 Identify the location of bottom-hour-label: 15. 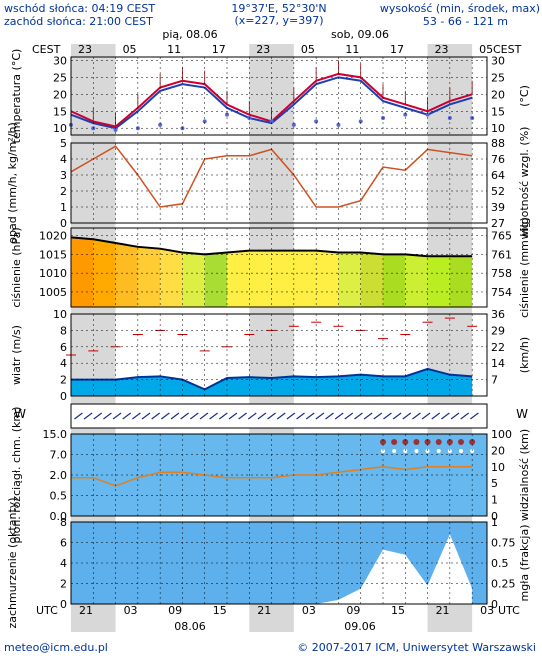
(398, 610).